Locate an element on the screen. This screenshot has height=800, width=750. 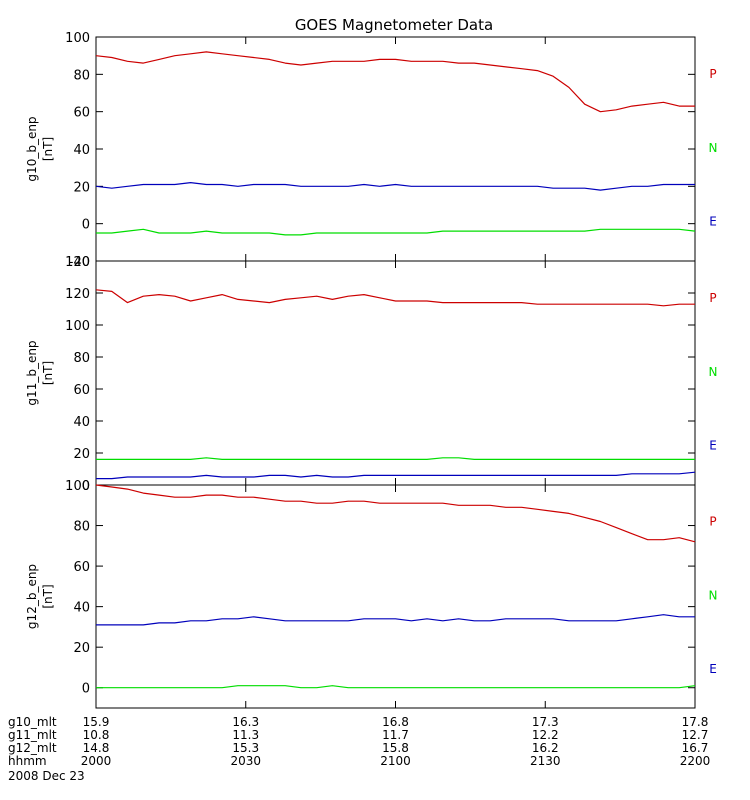
mlt-value: 2200 is located at coordinates (695, 761).